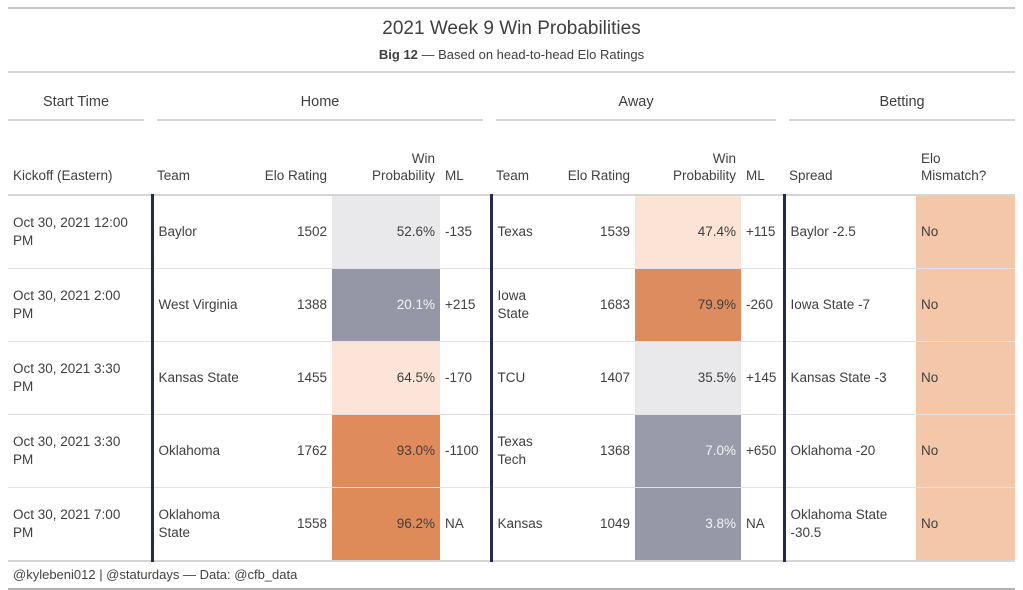 This screenshot has width=1023, height=590. What do you see at coordinates (598, 231) in the screenshot?
I see `away-elo-cell: 1539` at bounding box center [598, 231].